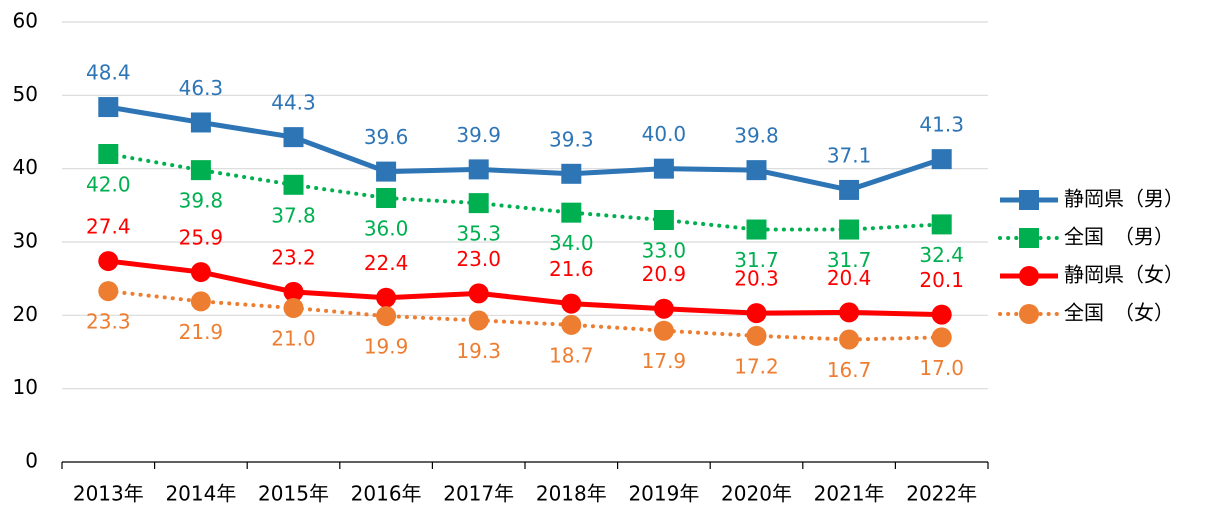  What do you see at coordinates (108, 494) in the screenshot?
I see `x-tick-label: 2013年` at bounding box center [108, 494].